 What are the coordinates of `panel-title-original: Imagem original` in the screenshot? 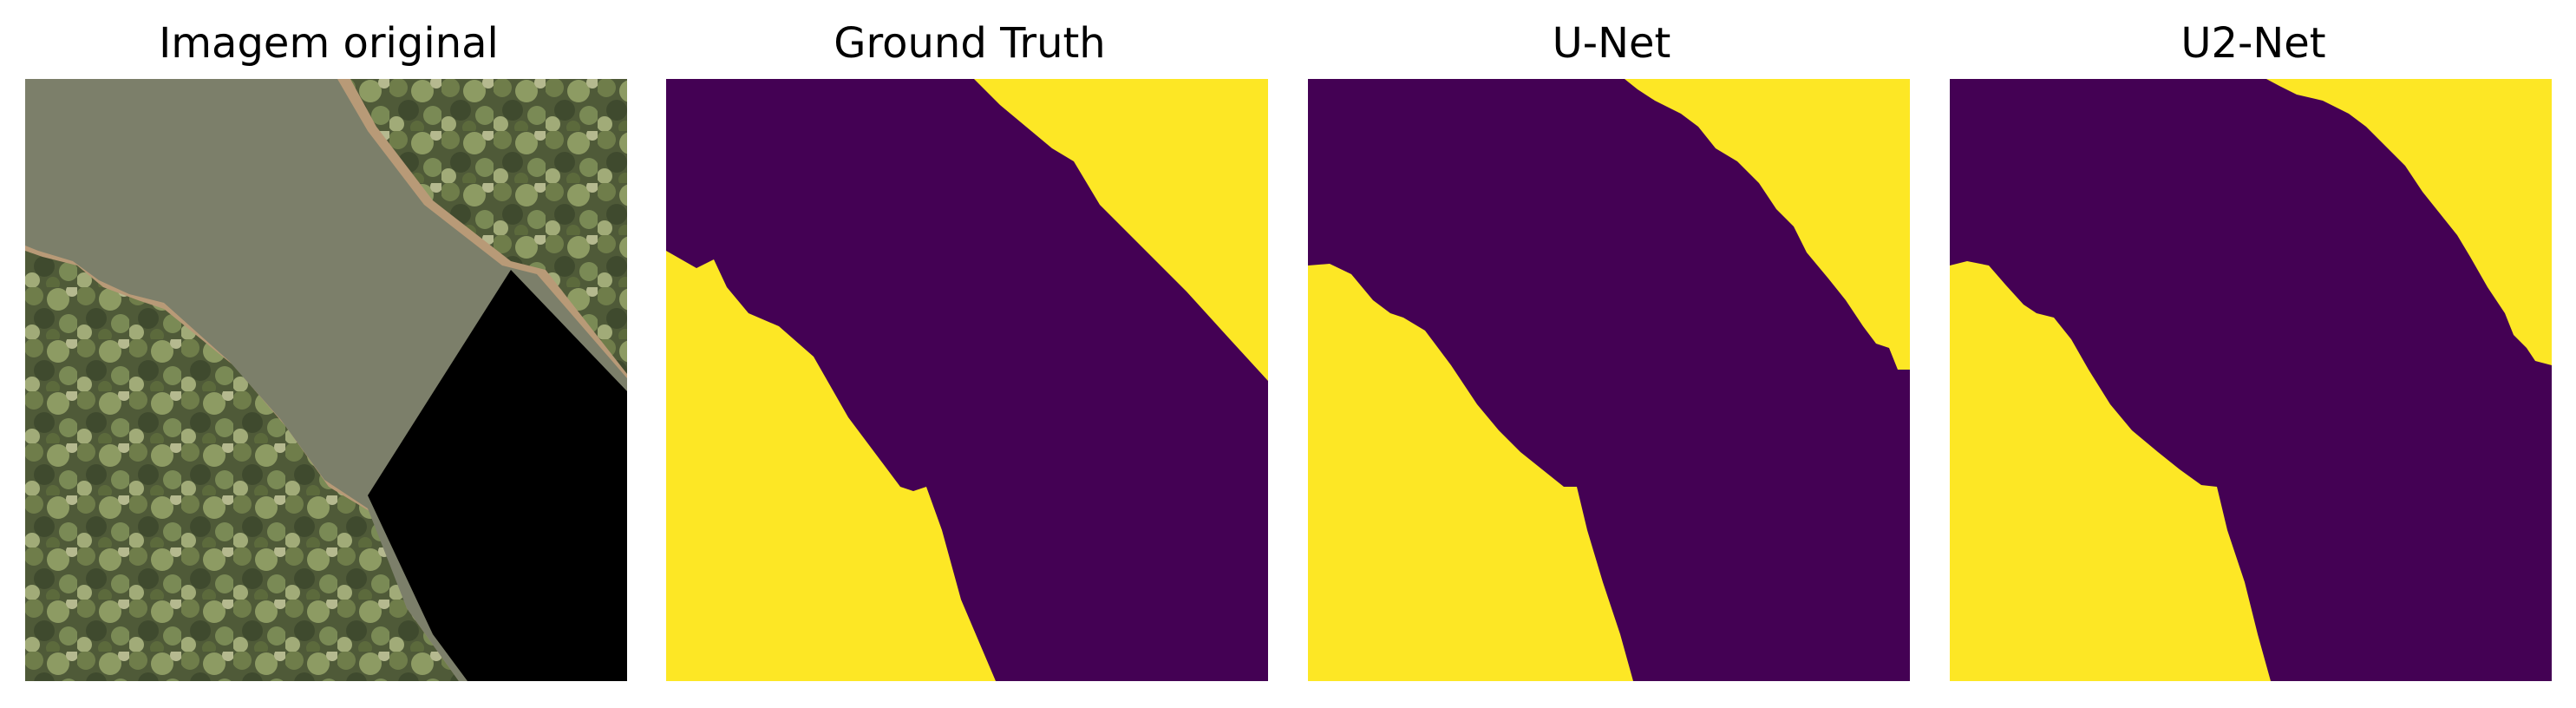 It's located at (328, 43).